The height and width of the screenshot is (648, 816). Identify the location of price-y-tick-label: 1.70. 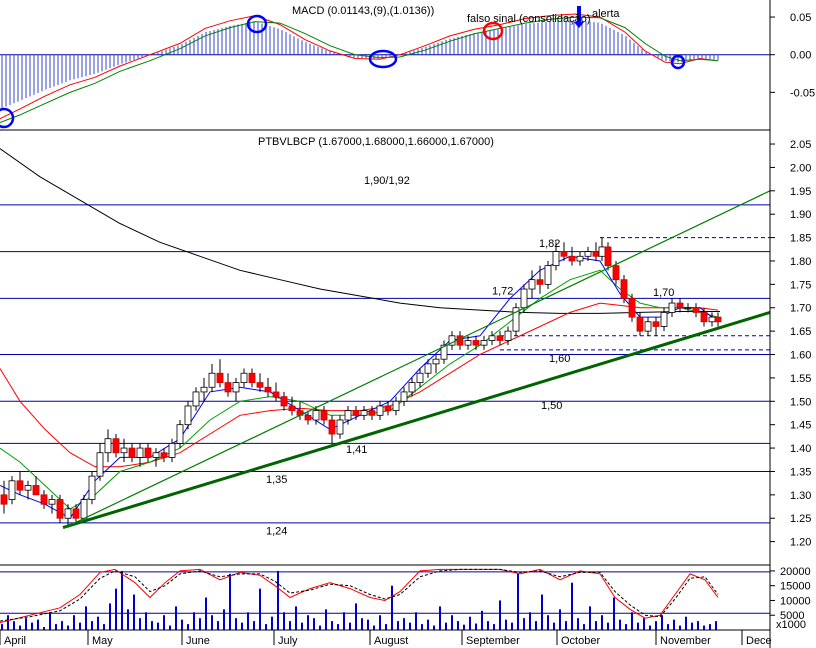
(800, 309).